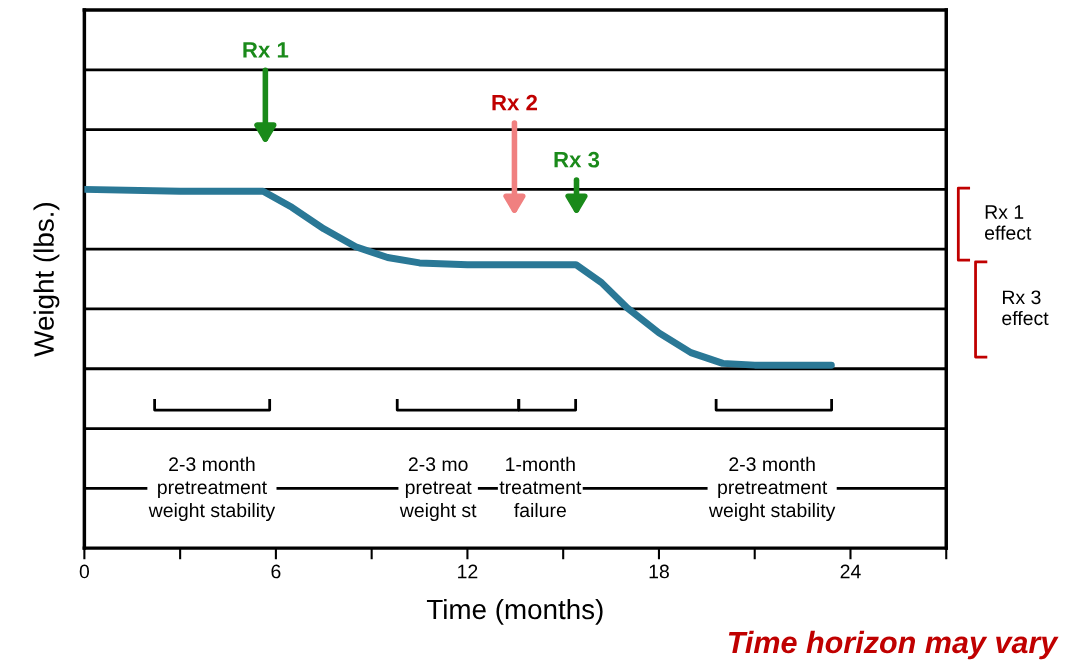 The image size is (1068, 666). What do you see at coordinates (850, 571) in the screenshot?
I see `x-tick-label: 24` at bounding box center [850, 571].